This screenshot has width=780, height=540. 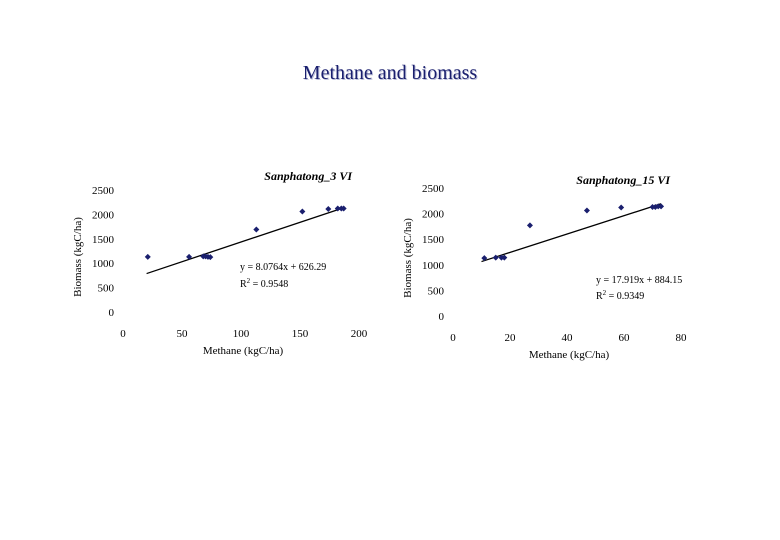 I want to click on x-tick-label: 40, so click(x=568, y=338).